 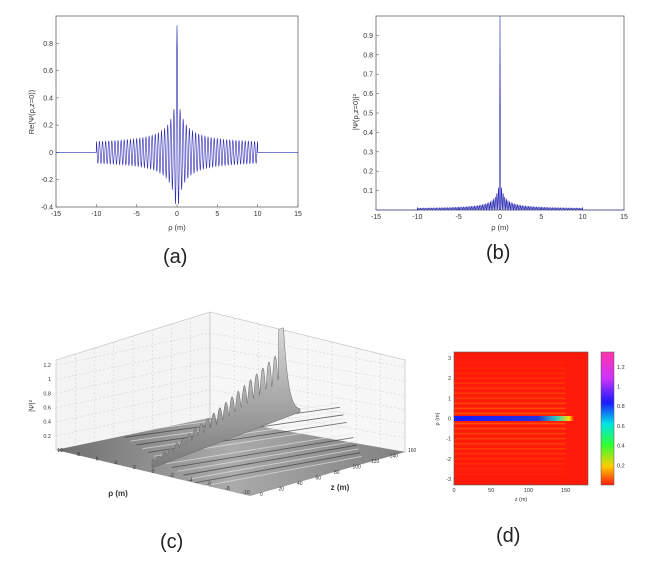 What do you see at coordinates (368, 36) in the screenshot?
I see `b-ytick-label: 0.9` at bounding box center [368, 36].